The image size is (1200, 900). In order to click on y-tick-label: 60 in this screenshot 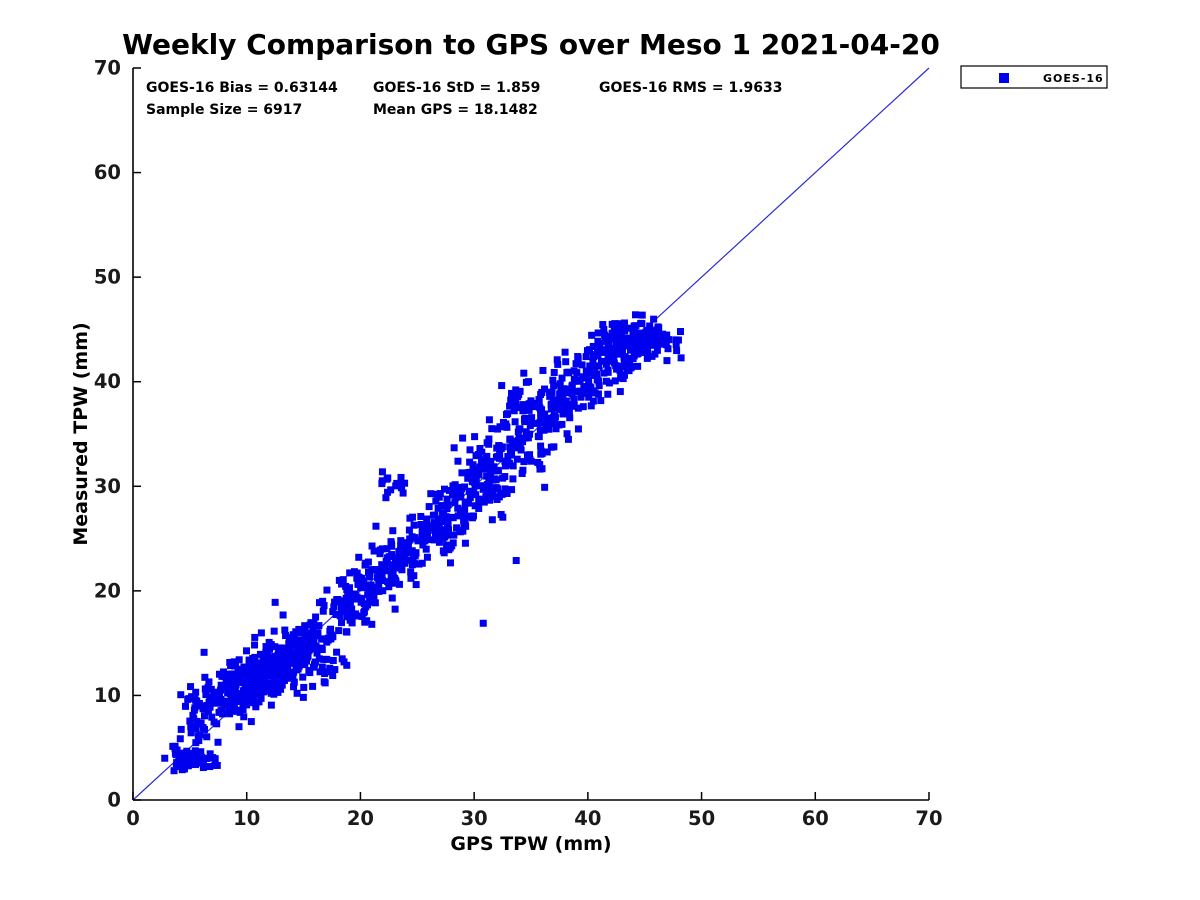, I will do `click(107, 172)`.